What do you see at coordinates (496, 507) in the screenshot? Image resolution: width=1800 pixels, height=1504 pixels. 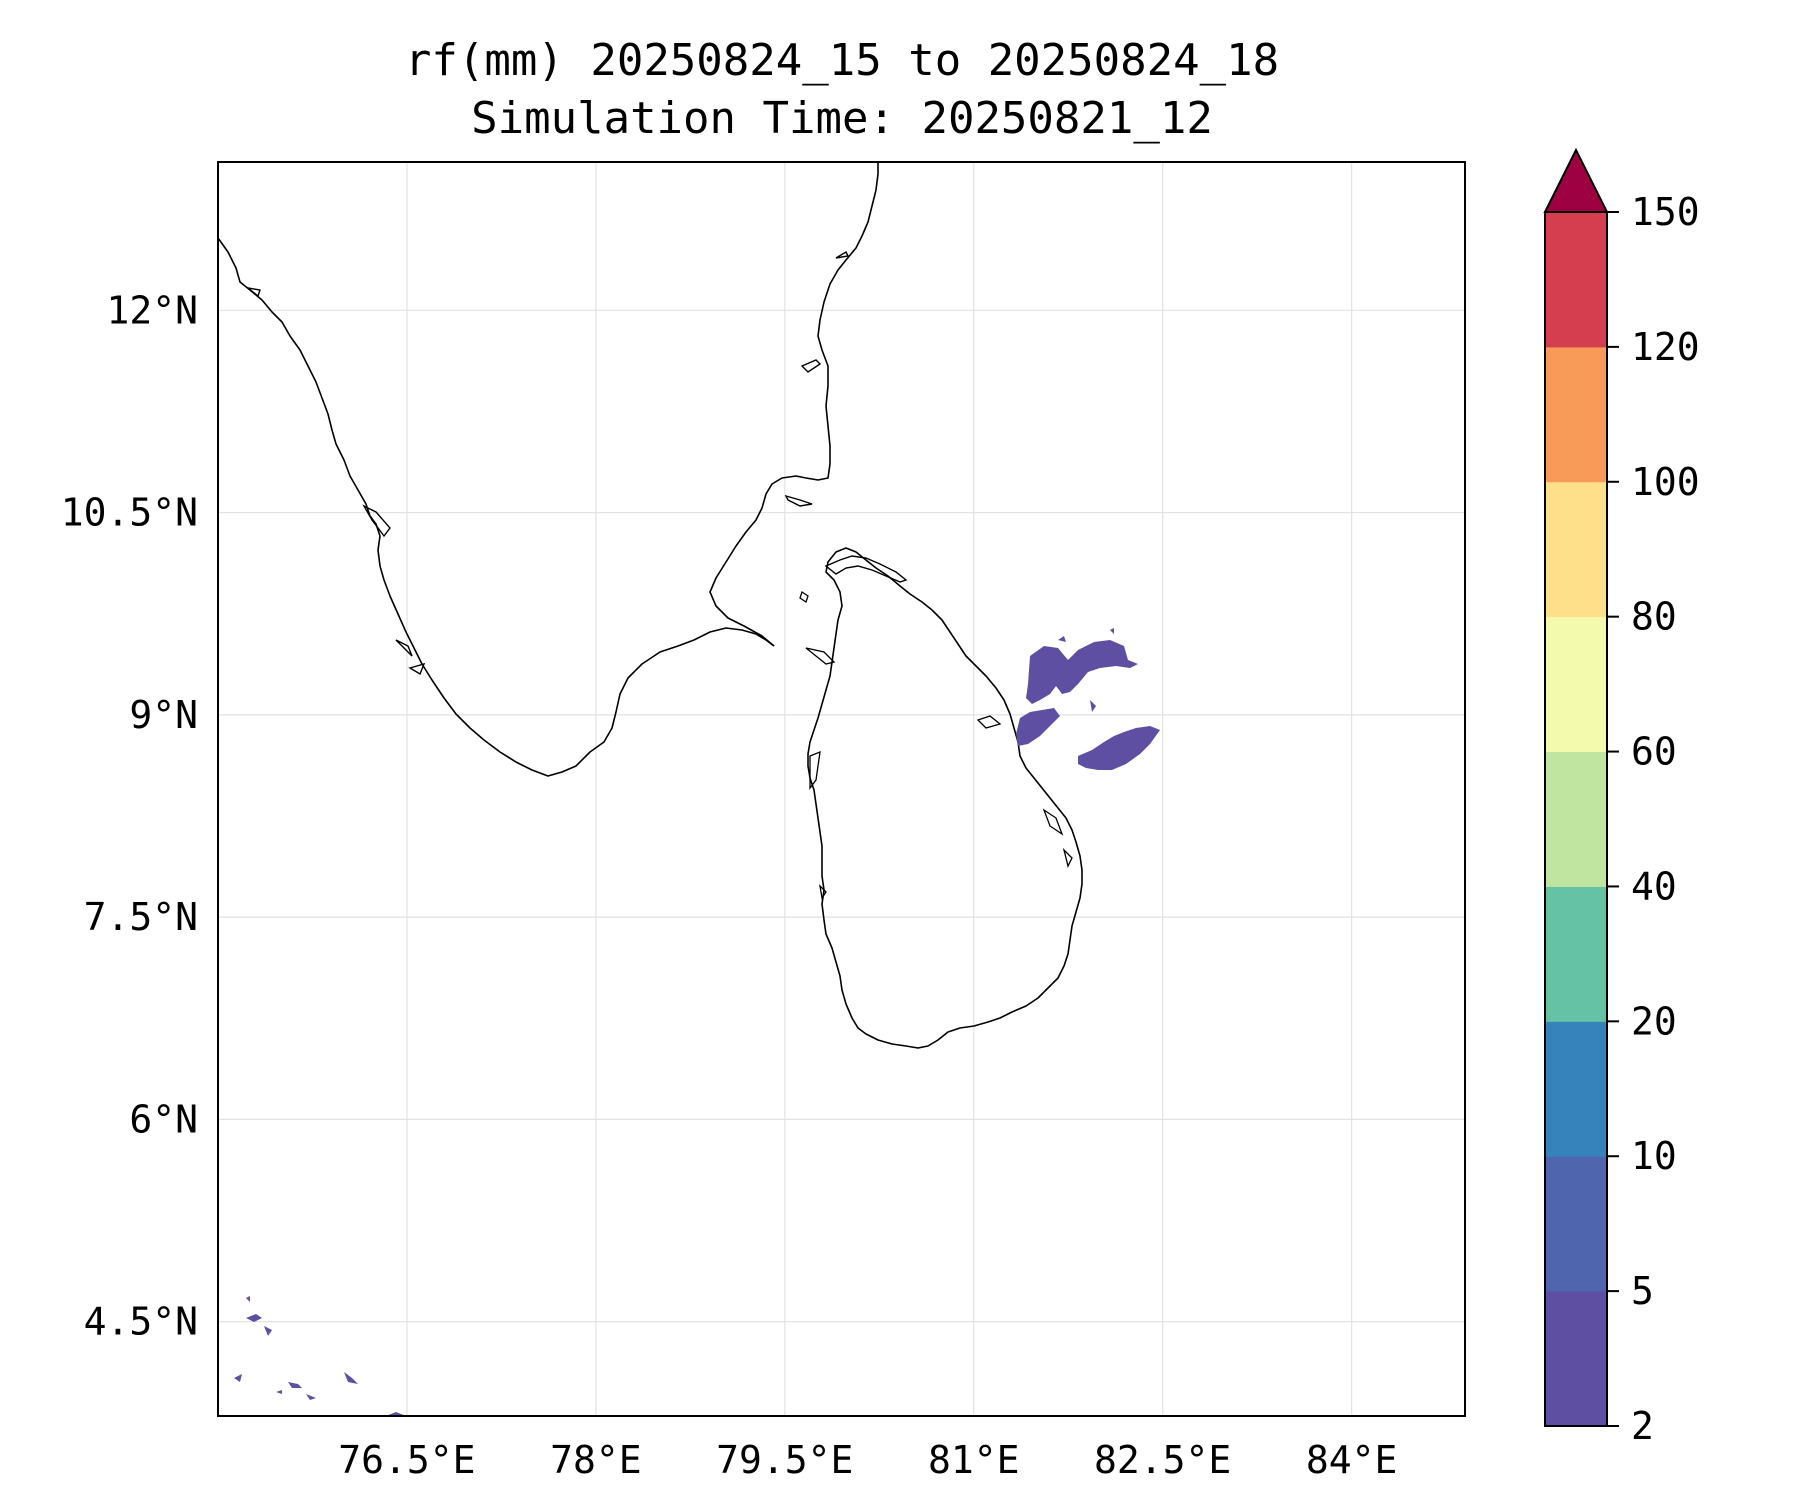 I see `india-coastline` at bounding box center [496, 507].